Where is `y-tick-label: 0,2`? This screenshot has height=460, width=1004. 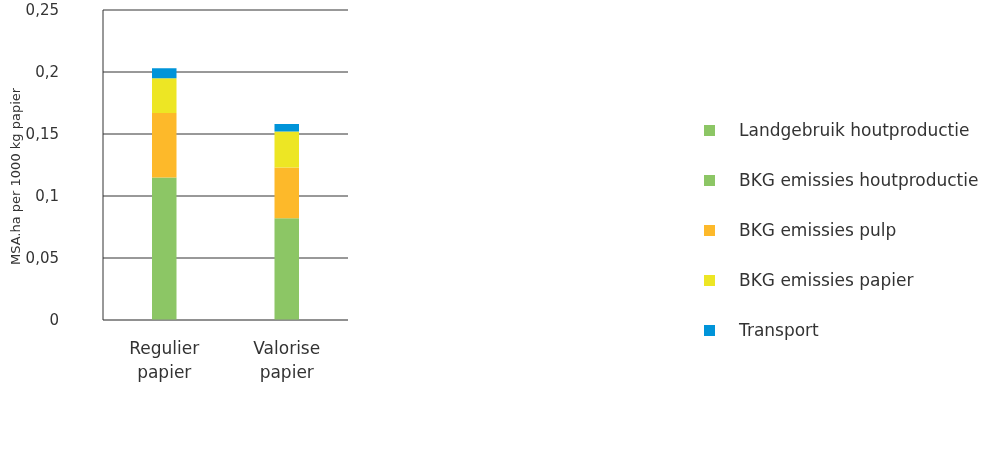 y-tick-label: 0,2 is located at coordinates (47, 72).